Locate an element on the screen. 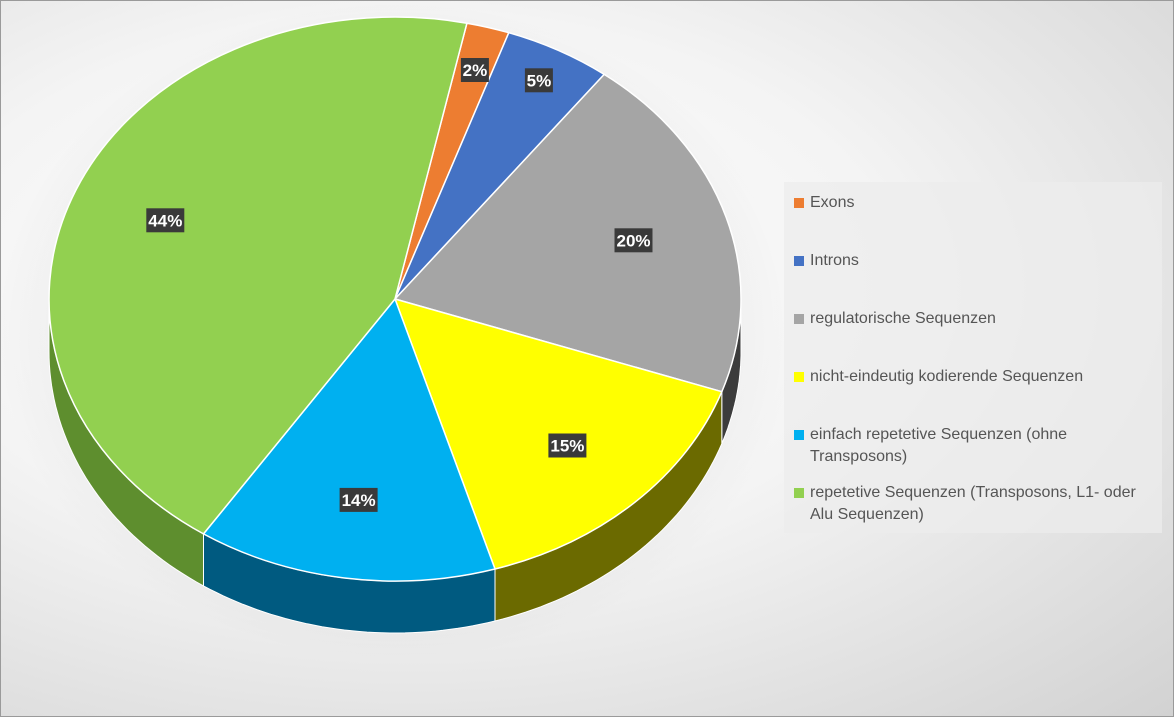  data-label-introns: 5% is located at coordinates (538, 80).